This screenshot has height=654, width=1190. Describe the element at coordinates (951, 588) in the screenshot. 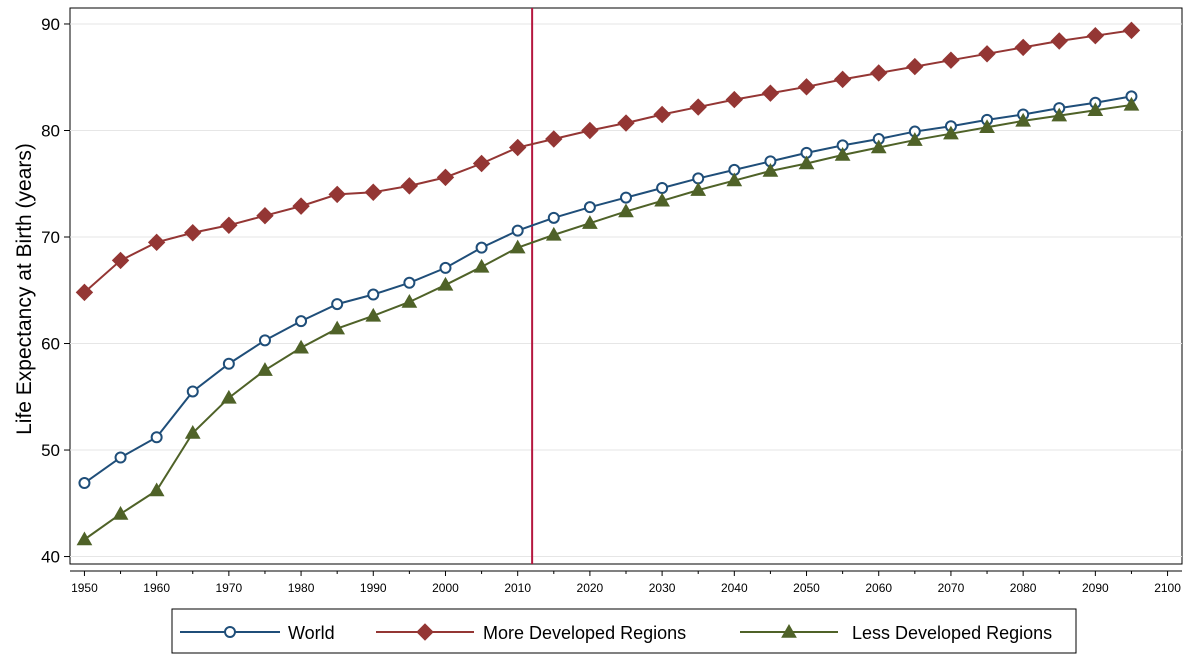

I see `x-tick-label: 2070` at that location.